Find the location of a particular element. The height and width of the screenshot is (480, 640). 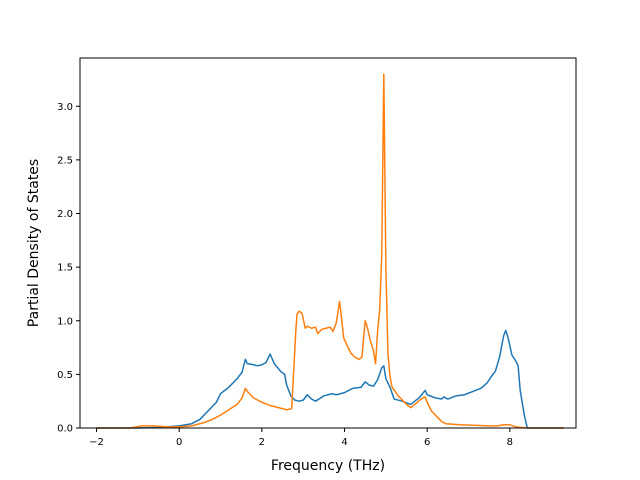

y-tick-label: 1.0 is located at coordinates (65, 321).